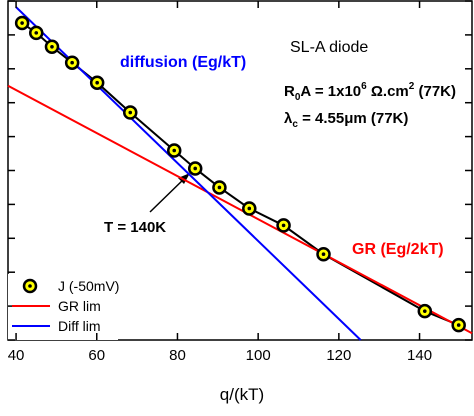  I want to click on arrow, so click(168, 194).